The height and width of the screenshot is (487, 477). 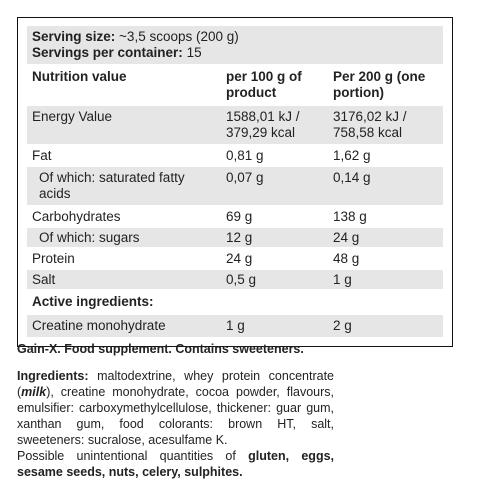 I want to click on cell: 0,81 g, so click(x=274, y=156).